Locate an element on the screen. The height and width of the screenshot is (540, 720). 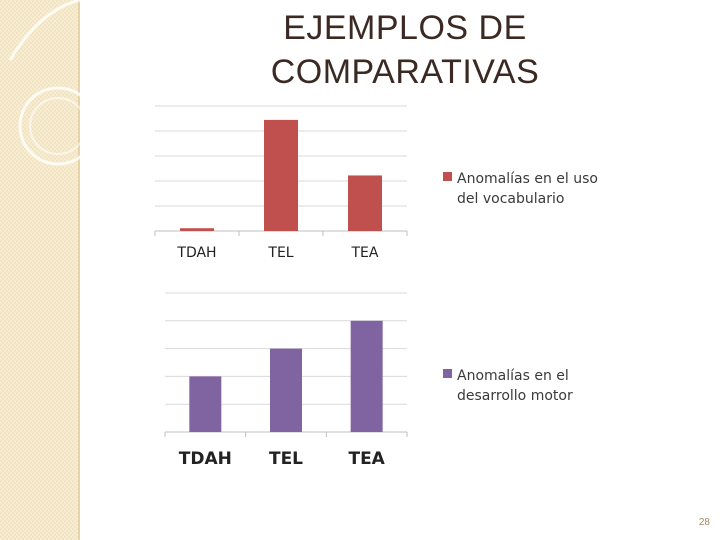
chart-1-x-tick-label: TDAH is located at coordinates (196, 253).